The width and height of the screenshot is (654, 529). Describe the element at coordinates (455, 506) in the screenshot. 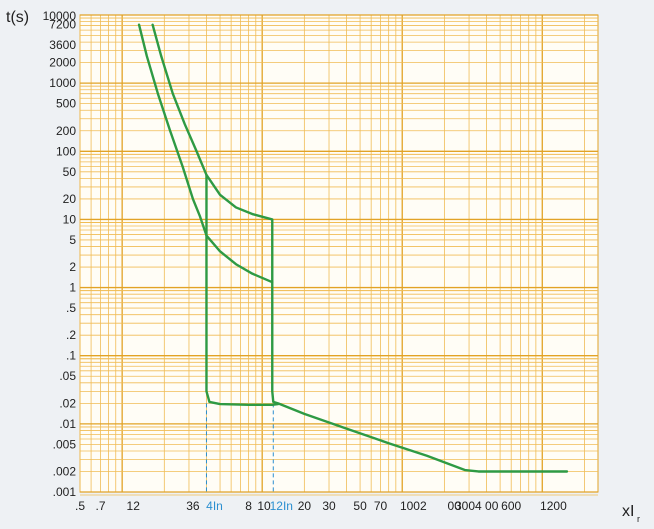

I see `x-tick-label: 00` at that location.